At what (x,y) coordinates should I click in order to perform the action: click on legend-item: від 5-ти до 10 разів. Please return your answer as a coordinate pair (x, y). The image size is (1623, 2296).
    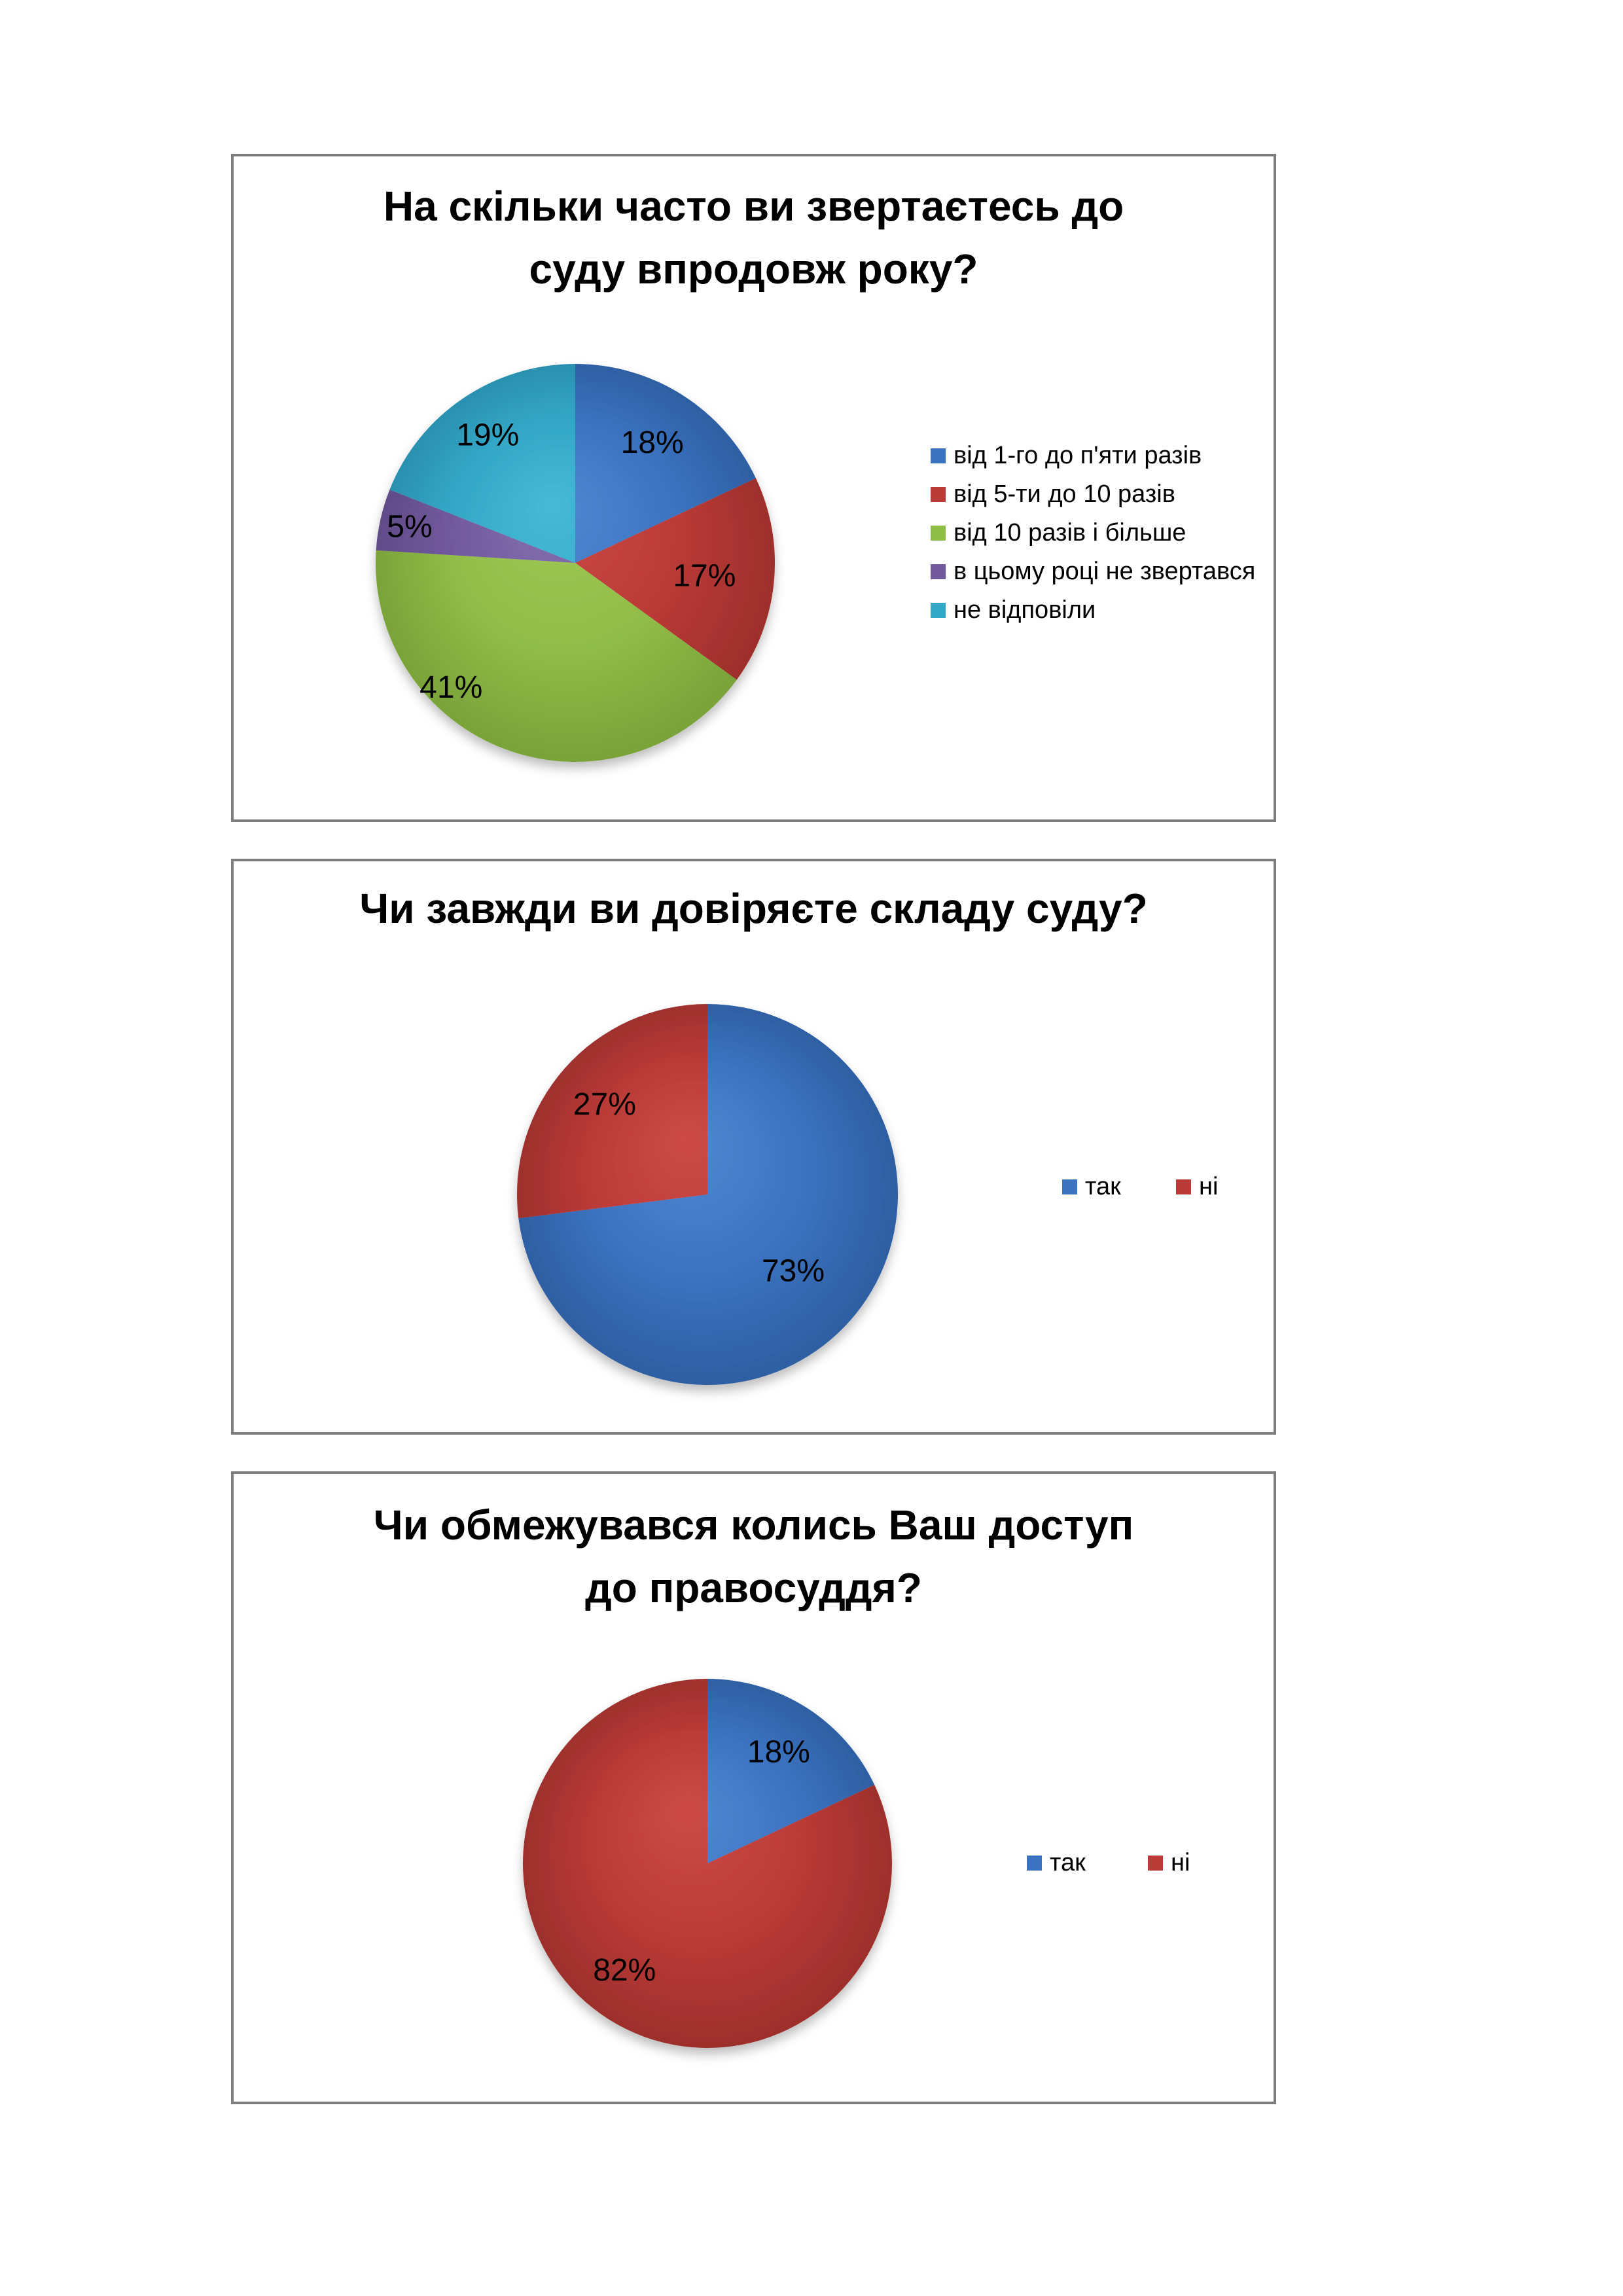
    Looking at the image, I should click on (1093, 494).